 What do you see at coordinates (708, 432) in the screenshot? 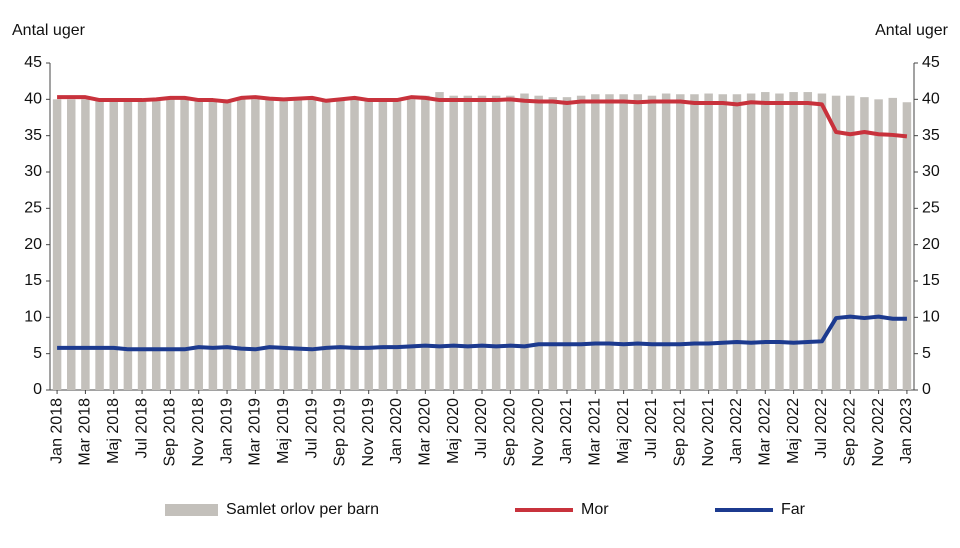
I see `x-tick-label: Nov 2021` at bounding box center [708, 432].